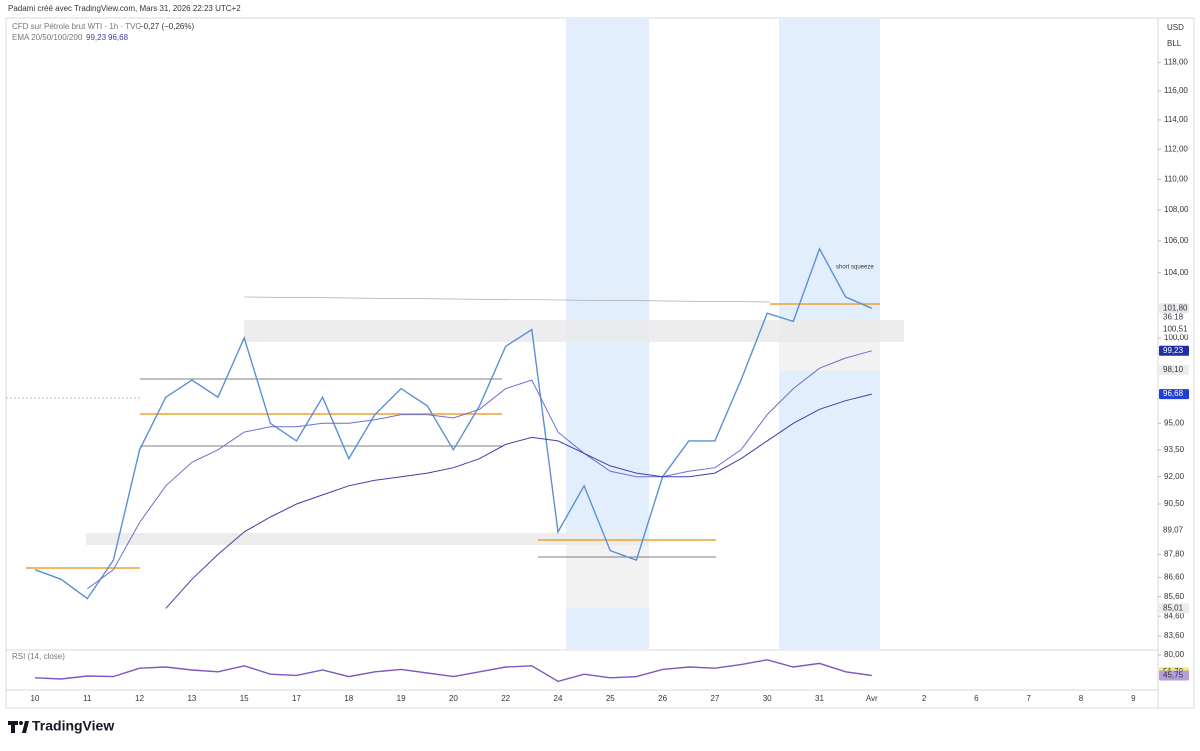  Describe the element at coordinates (1133, 698) in the screenshot. I see `x-tick-label: 9` at that location.